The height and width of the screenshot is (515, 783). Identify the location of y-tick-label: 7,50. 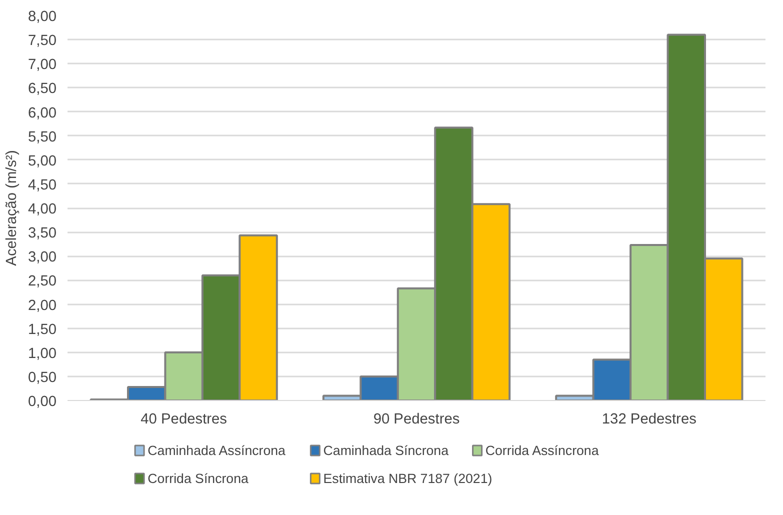
(42, 41).